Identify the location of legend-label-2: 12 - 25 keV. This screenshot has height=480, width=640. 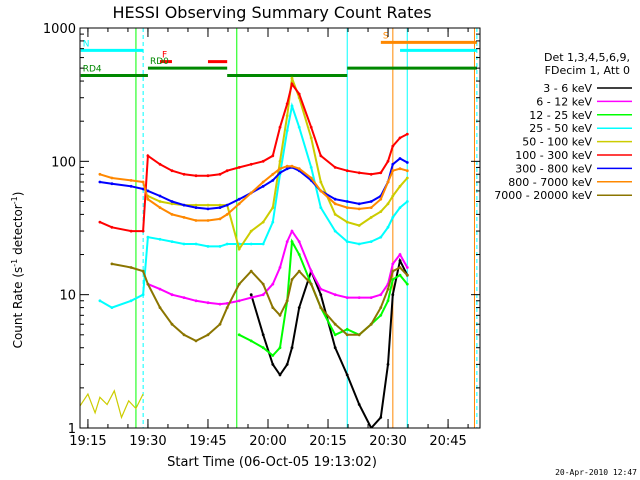
(560, 115).